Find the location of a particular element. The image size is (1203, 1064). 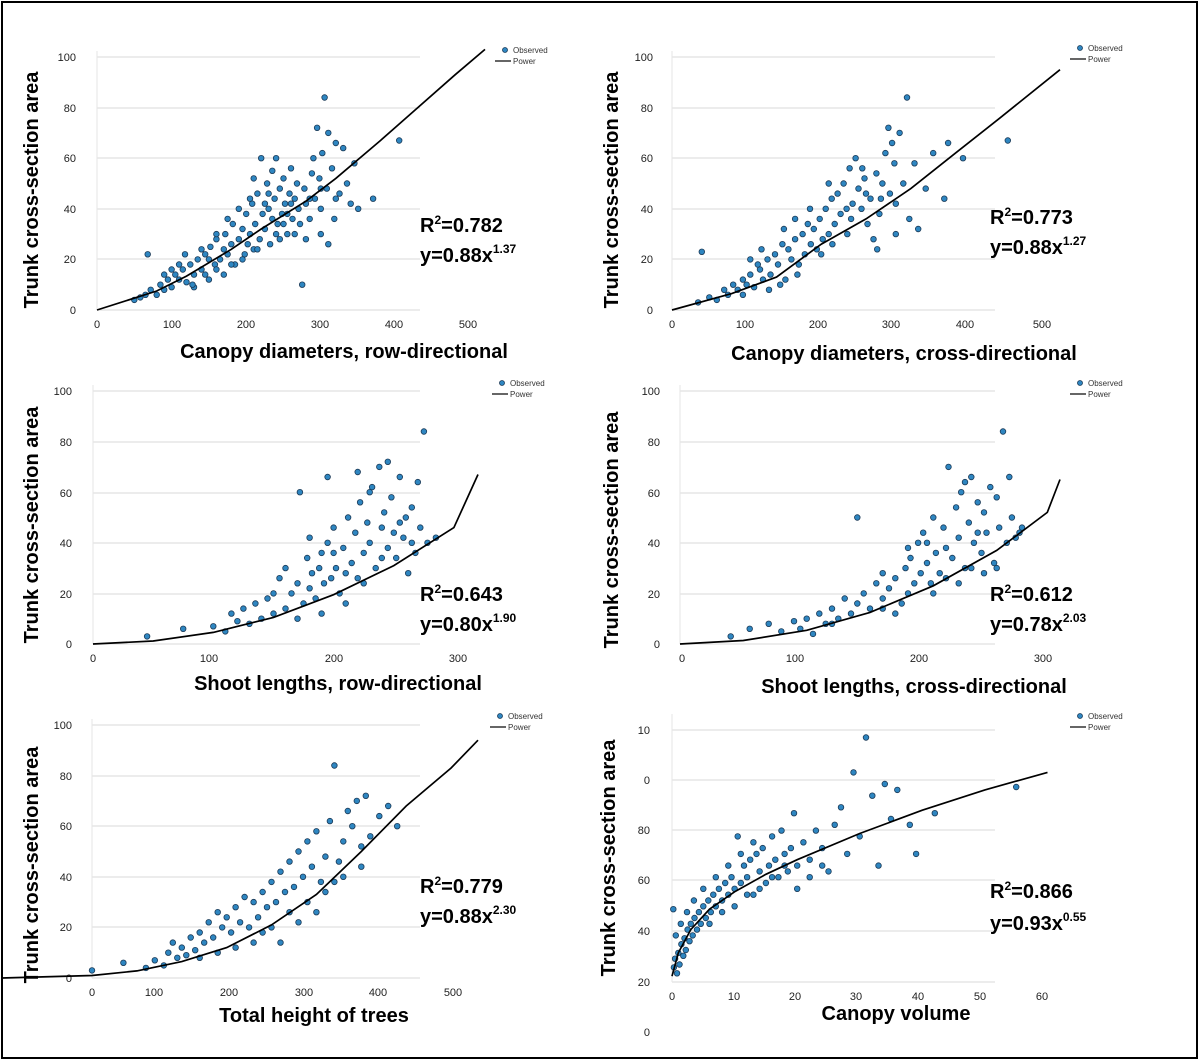

x-tick-label: 300 is located at coordinates (891, 325).